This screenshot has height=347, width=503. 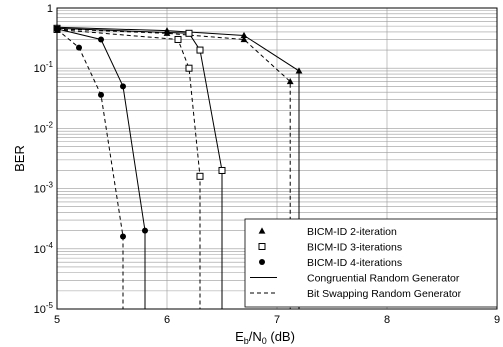 I want to click on y-tick-label: 10⁻¹, so click(x=44, y=67).